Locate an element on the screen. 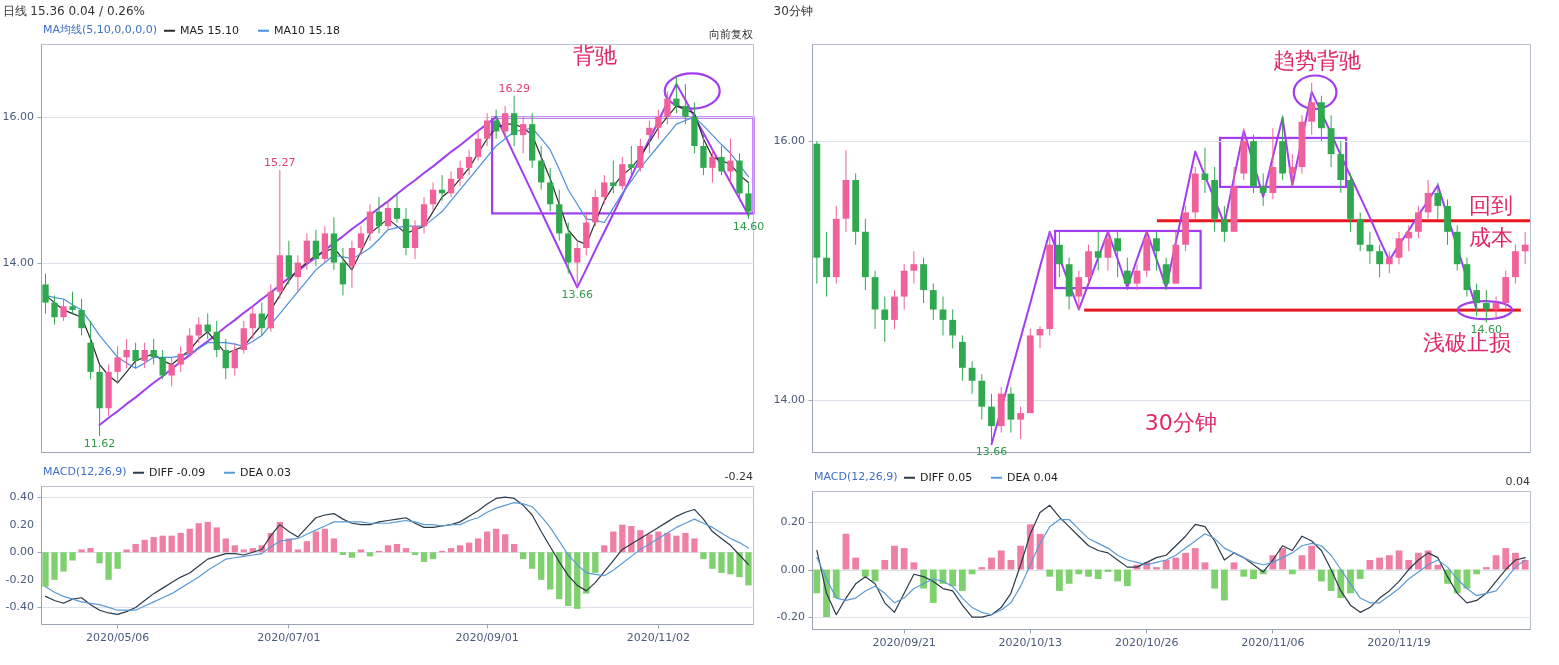 This screenshot has height=665, width=1559. chart-subtitle: 日线 15.36 0.04 / 0.26% is located at coordinates (74, 11).